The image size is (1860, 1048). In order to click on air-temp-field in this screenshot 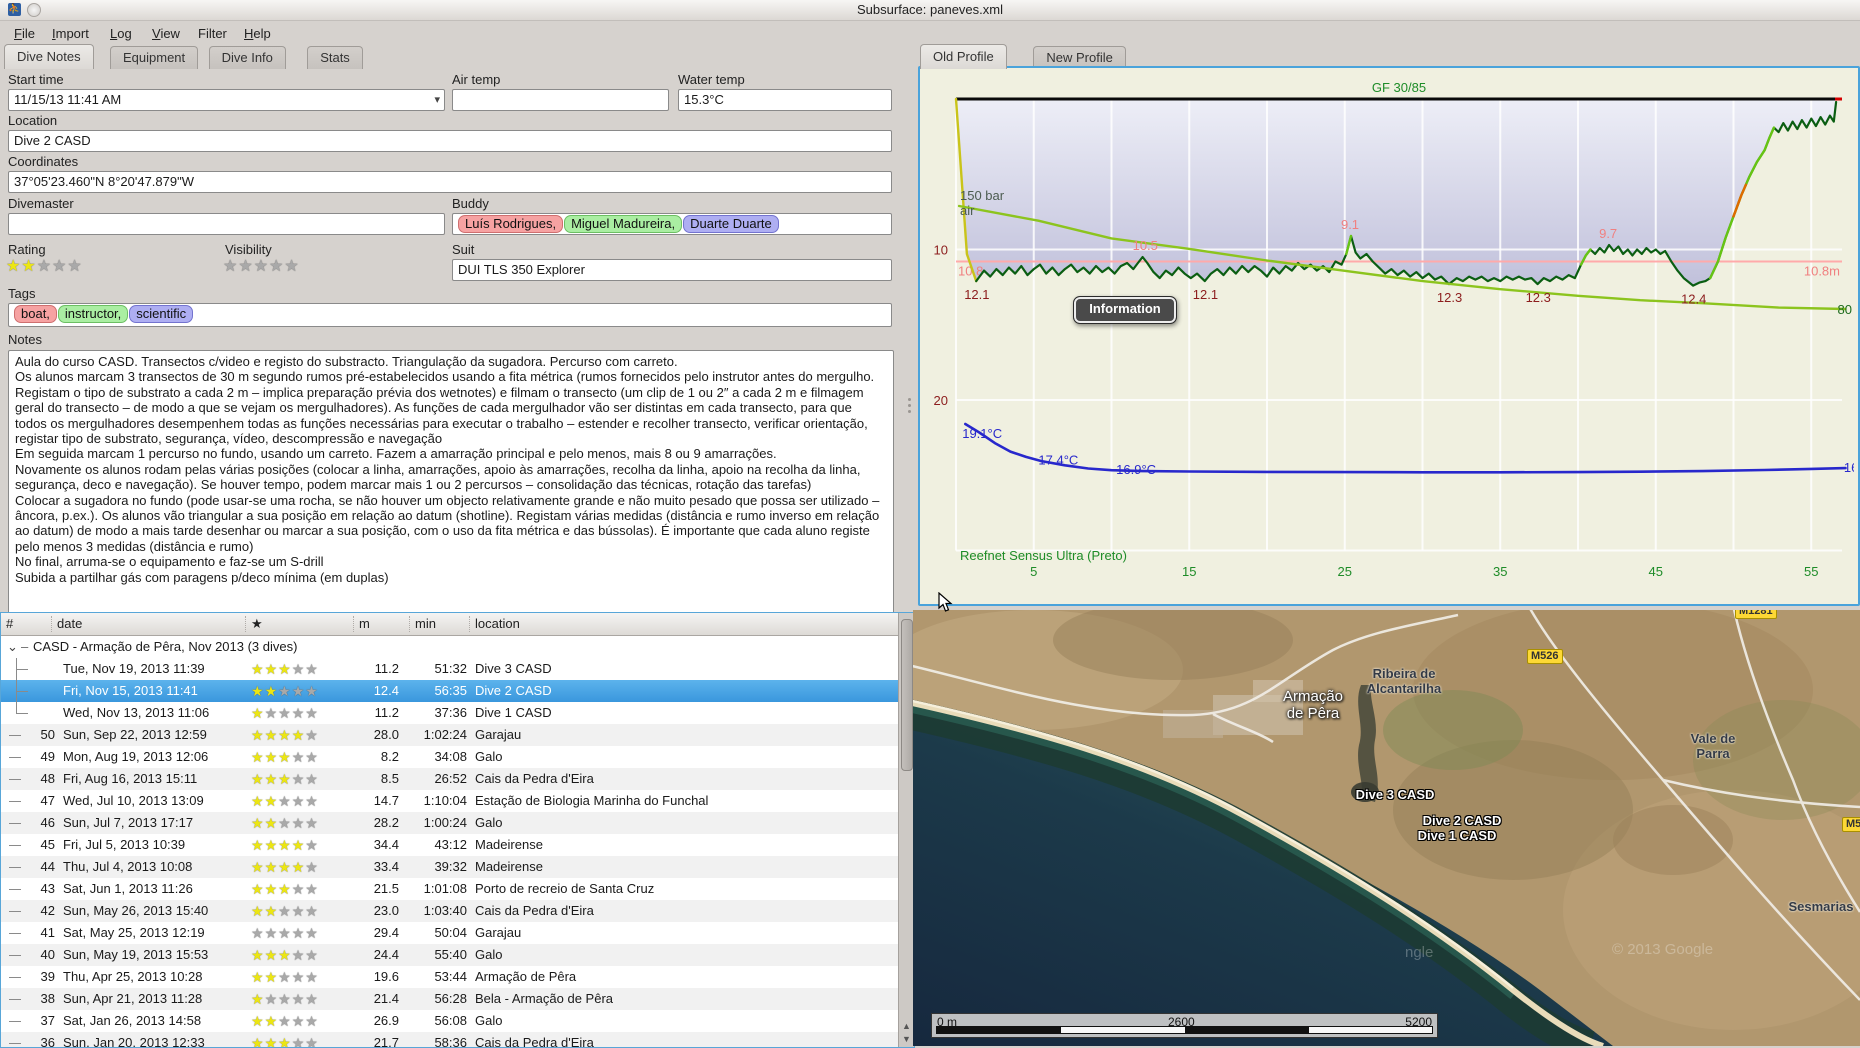, I will do `click(560, 100)`.